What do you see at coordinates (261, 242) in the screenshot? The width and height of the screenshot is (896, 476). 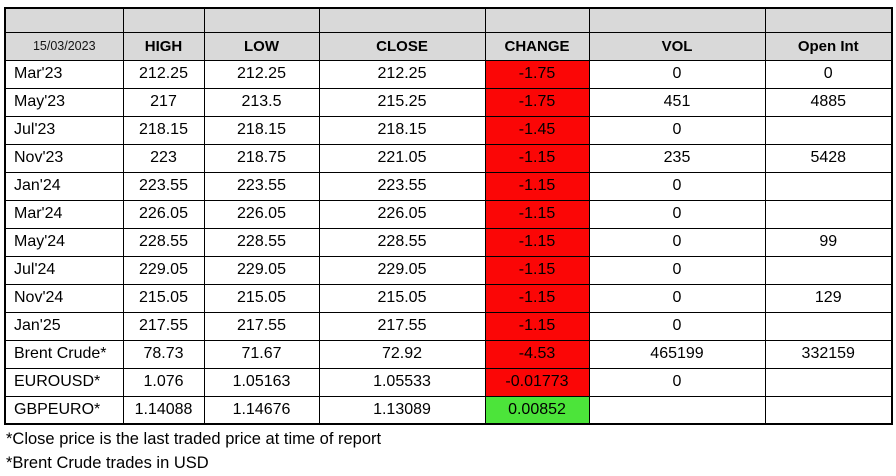 I see `low-cell: 228.55` at bounding box center [261, 242].